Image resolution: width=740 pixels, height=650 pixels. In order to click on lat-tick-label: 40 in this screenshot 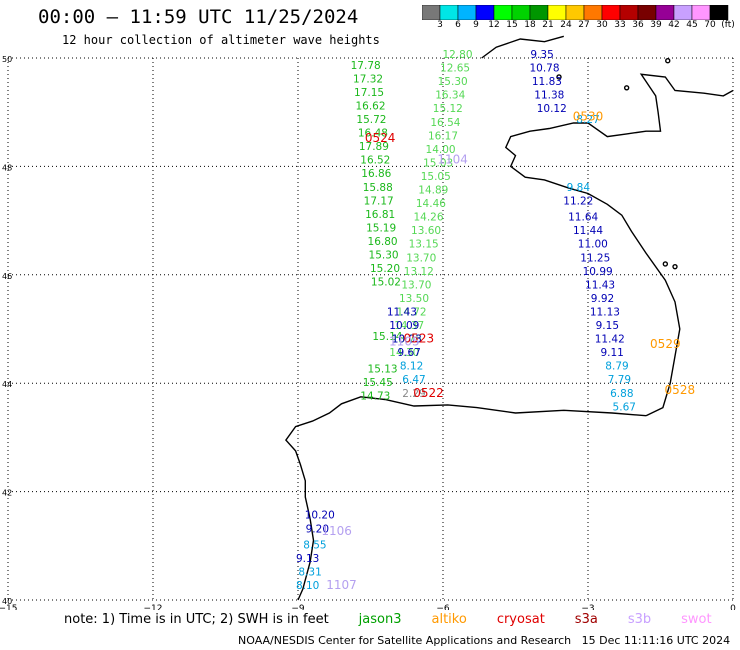, I will do `click(7, 601)`.